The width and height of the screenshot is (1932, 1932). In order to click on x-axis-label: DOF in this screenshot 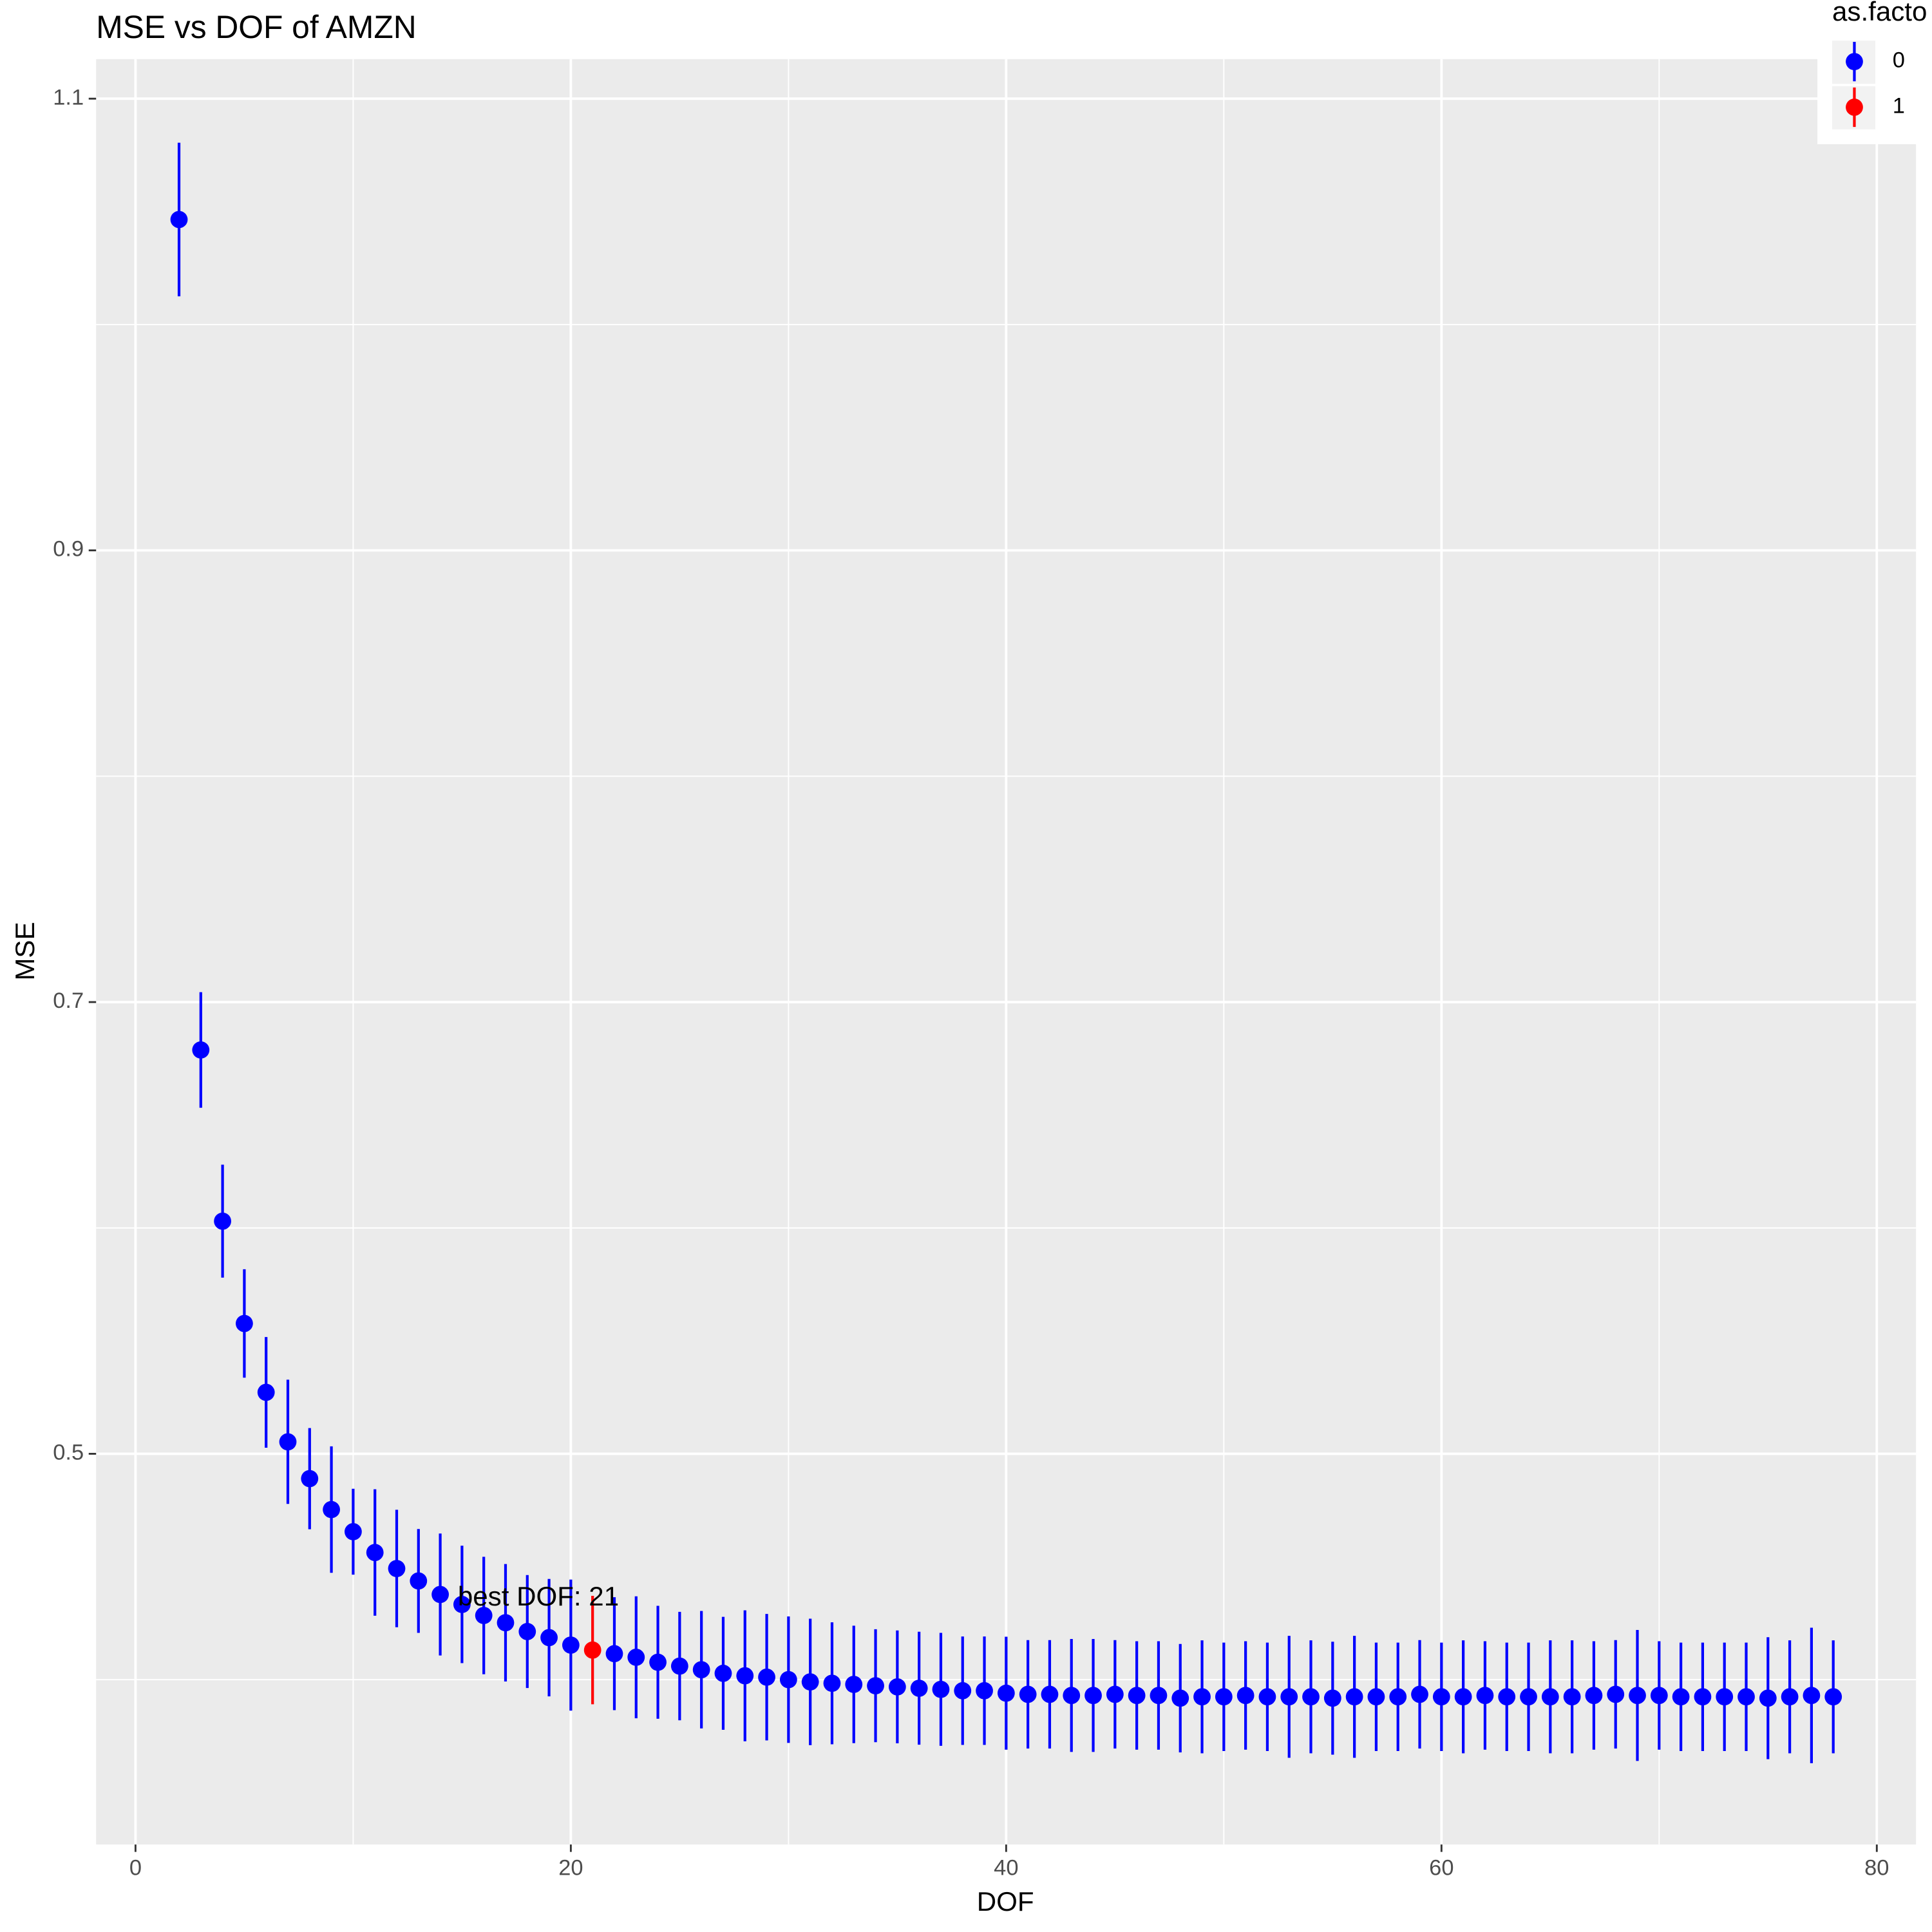, I will do `click(1006, 1902)`.